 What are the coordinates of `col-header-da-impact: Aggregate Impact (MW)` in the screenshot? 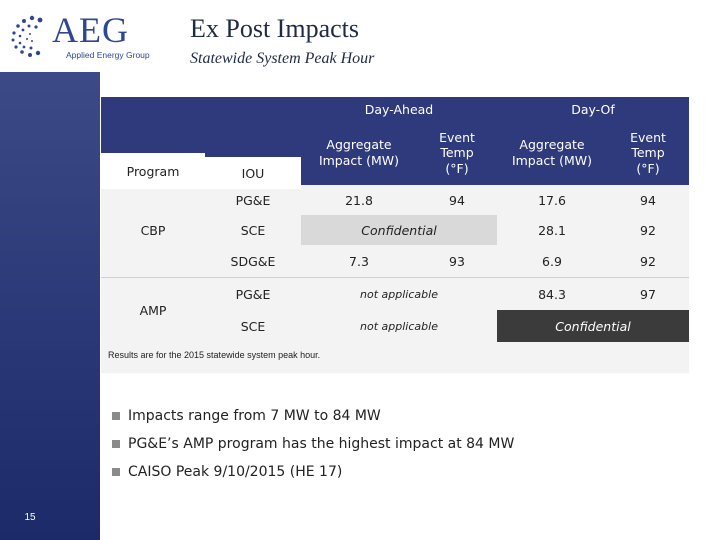 It's located at (359, 153).